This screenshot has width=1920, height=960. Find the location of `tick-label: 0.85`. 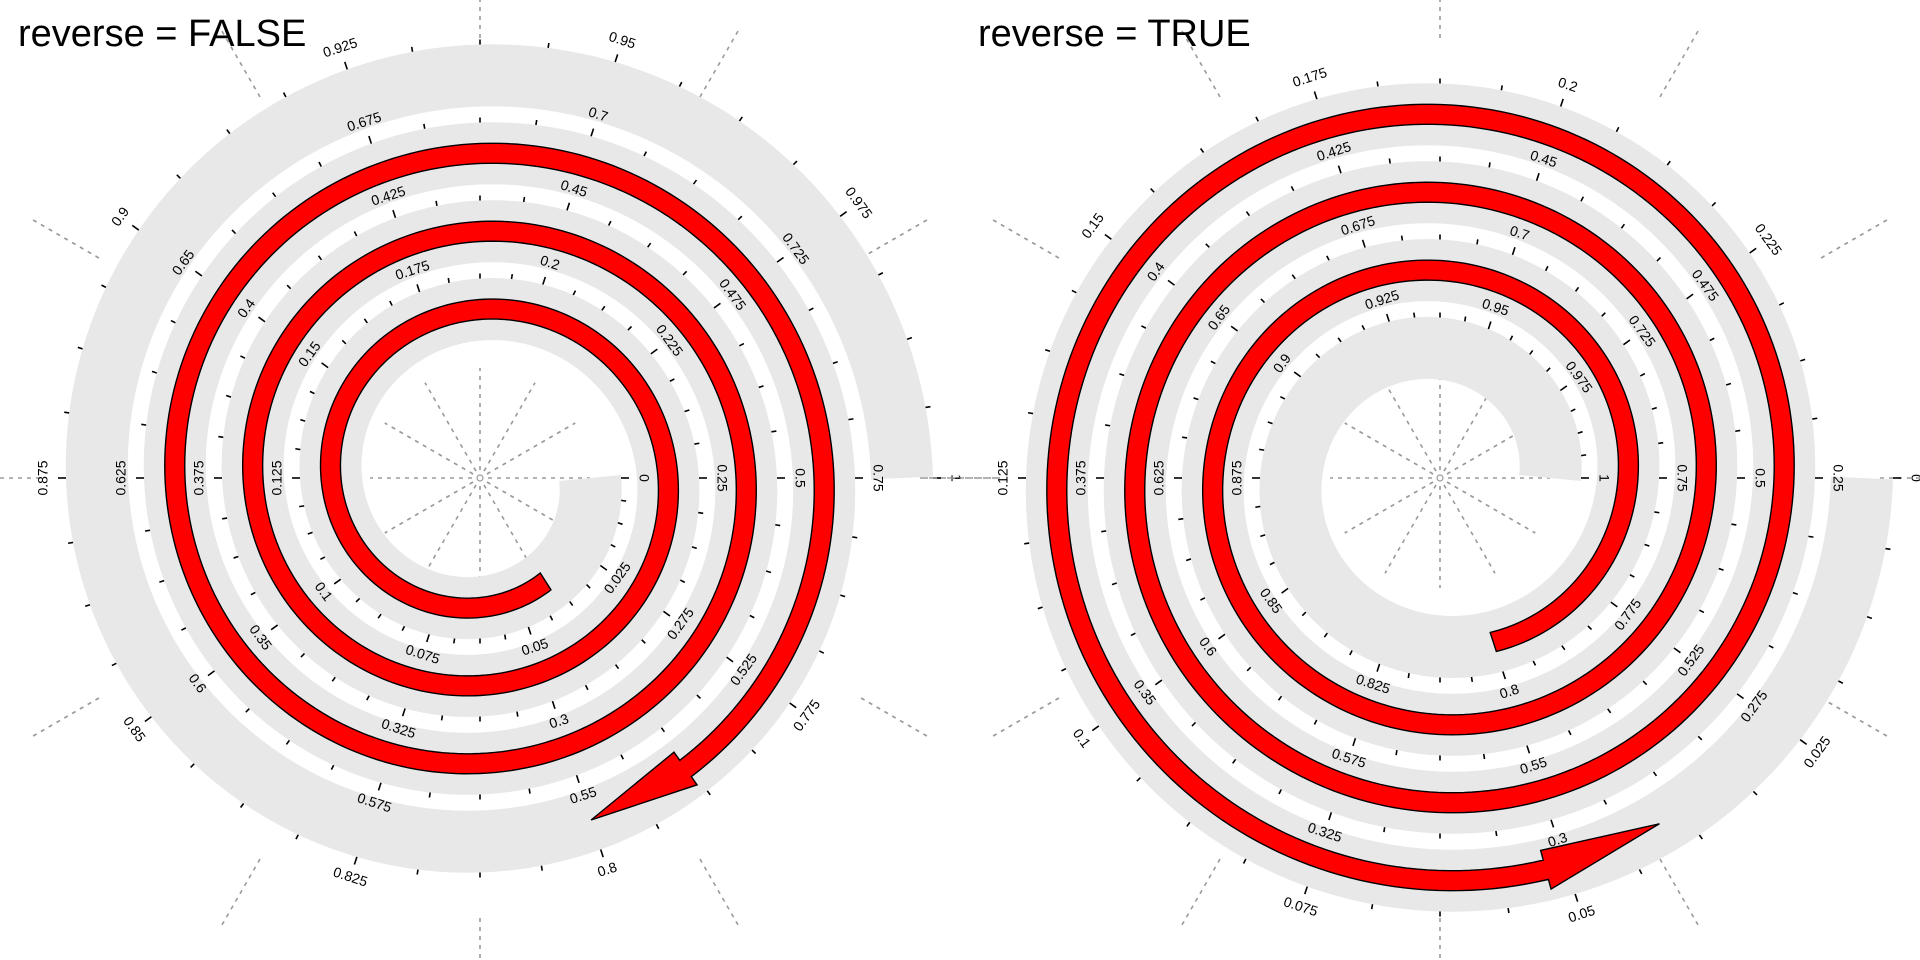

tick-label: 0.85 is located at coordinates (134, 729).